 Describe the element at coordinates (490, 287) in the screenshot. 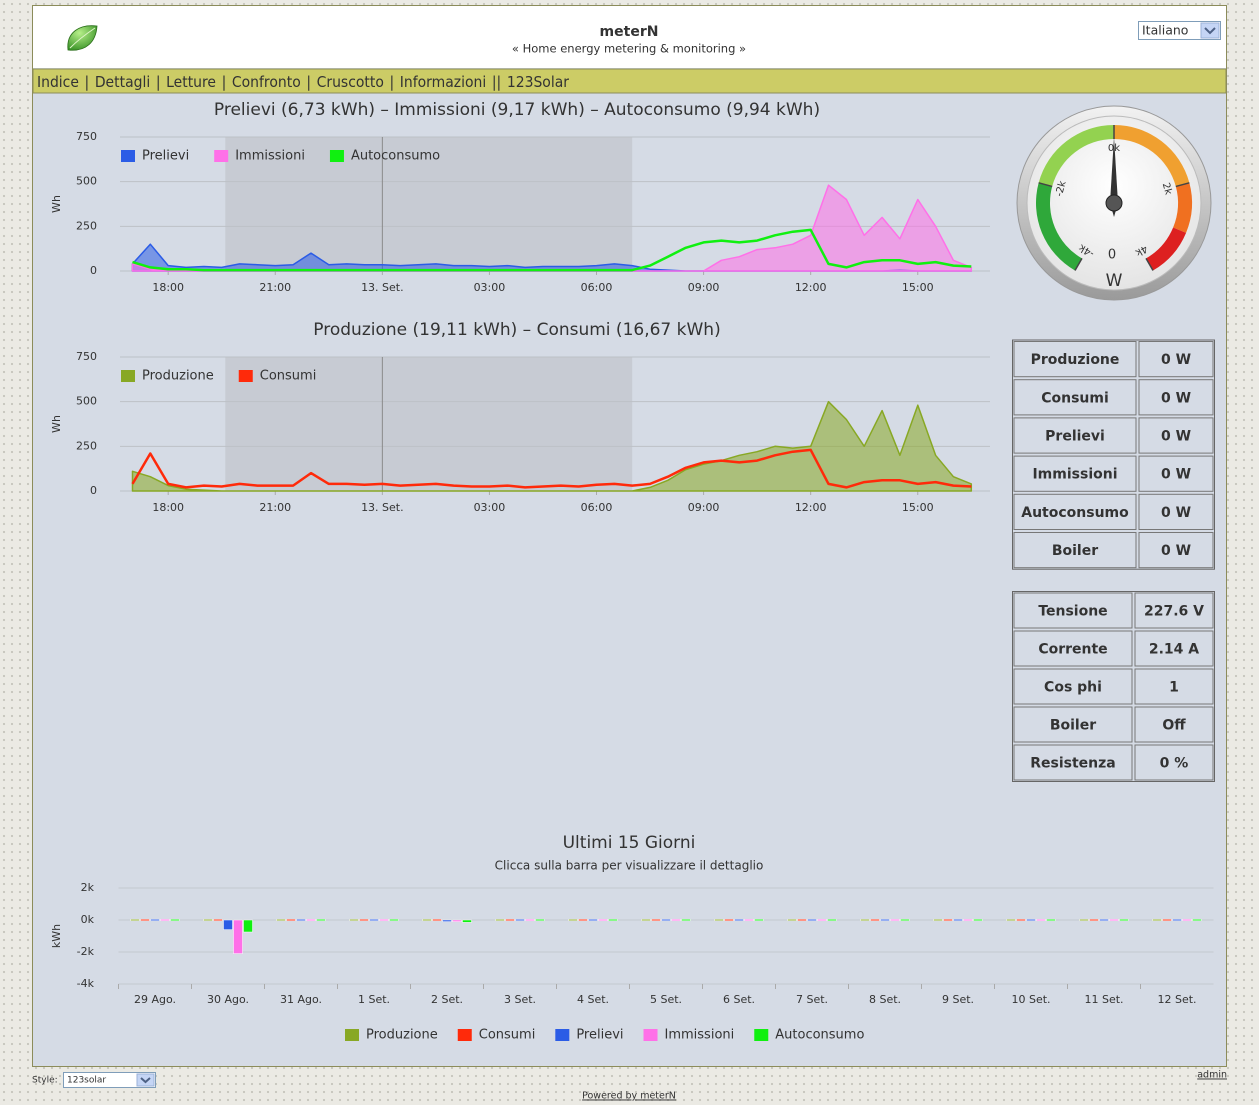

I see `x-tick-label: 03:00` at that location.